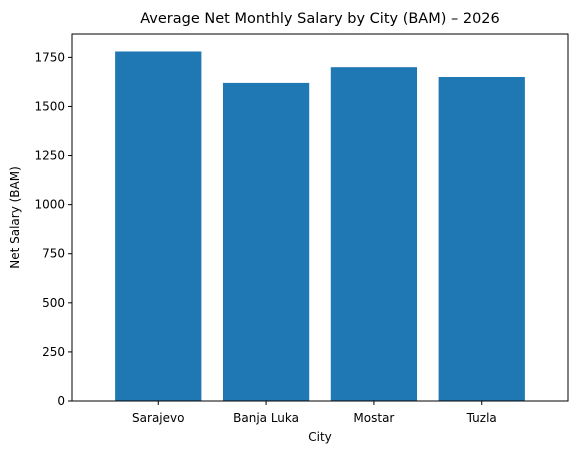 The image size is (580, 460). Describe the element at coordinates (266, 242) in the screenshot. I see `bar-banja-luka` at that location.